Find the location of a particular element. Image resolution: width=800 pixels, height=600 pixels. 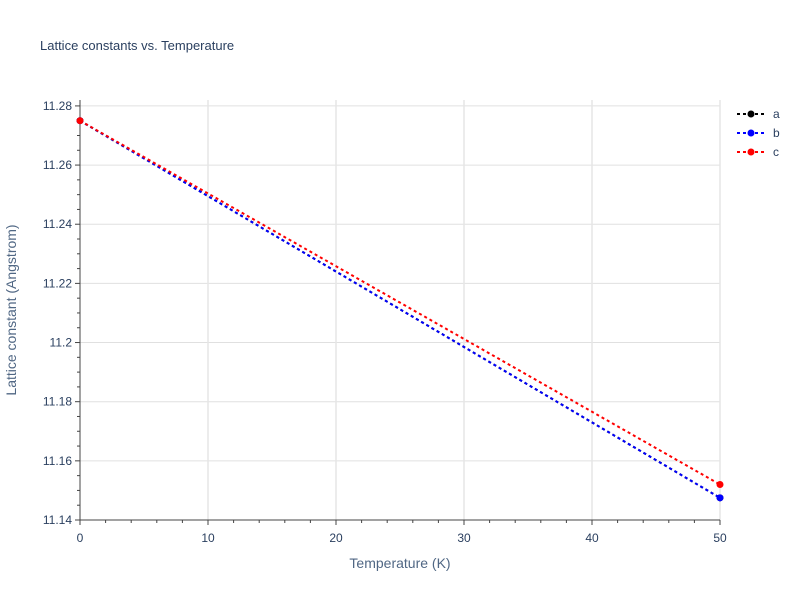

y-tick-label: 11.26 is located at coordinates (57, 165).